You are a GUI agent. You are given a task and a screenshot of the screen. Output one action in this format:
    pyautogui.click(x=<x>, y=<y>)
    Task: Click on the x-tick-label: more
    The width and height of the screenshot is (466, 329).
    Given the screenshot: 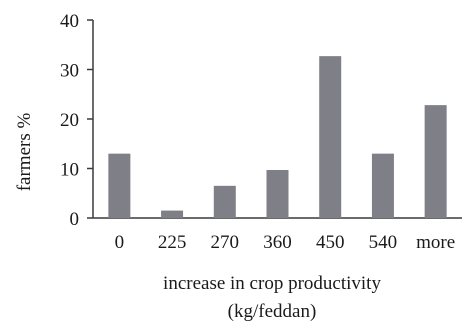 What is the action you would take?
    pyautogui.click(x=435, y=242)
    